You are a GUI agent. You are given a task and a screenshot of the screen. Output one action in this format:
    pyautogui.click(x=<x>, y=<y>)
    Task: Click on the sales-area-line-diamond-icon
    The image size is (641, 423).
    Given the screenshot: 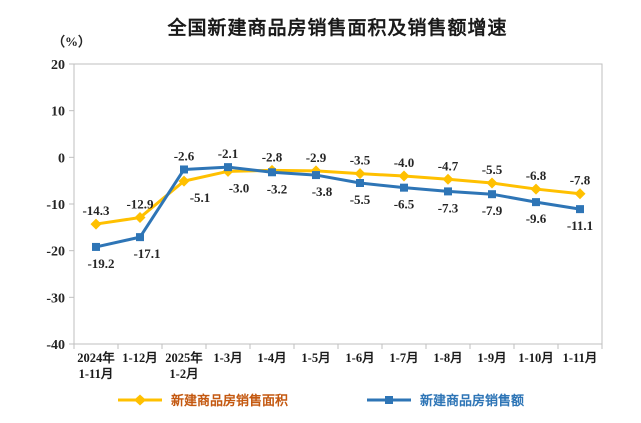 What is the action you would take?
    pyautogui.click(x=139, y=399)
    